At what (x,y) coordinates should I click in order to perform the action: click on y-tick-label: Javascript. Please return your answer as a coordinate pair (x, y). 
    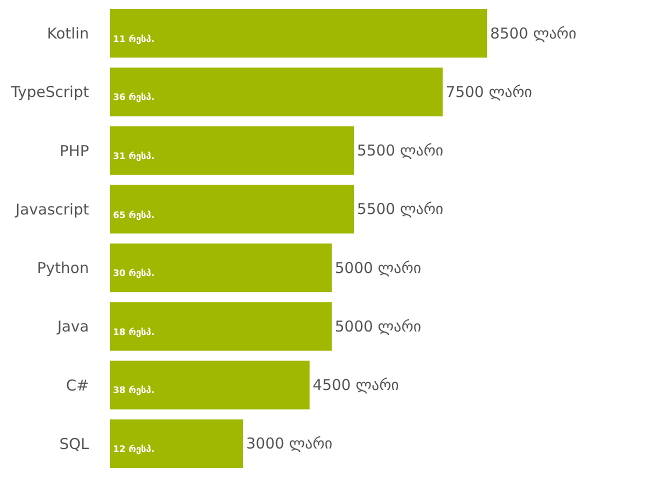
    Looking at the image, I should click on (52, 209).